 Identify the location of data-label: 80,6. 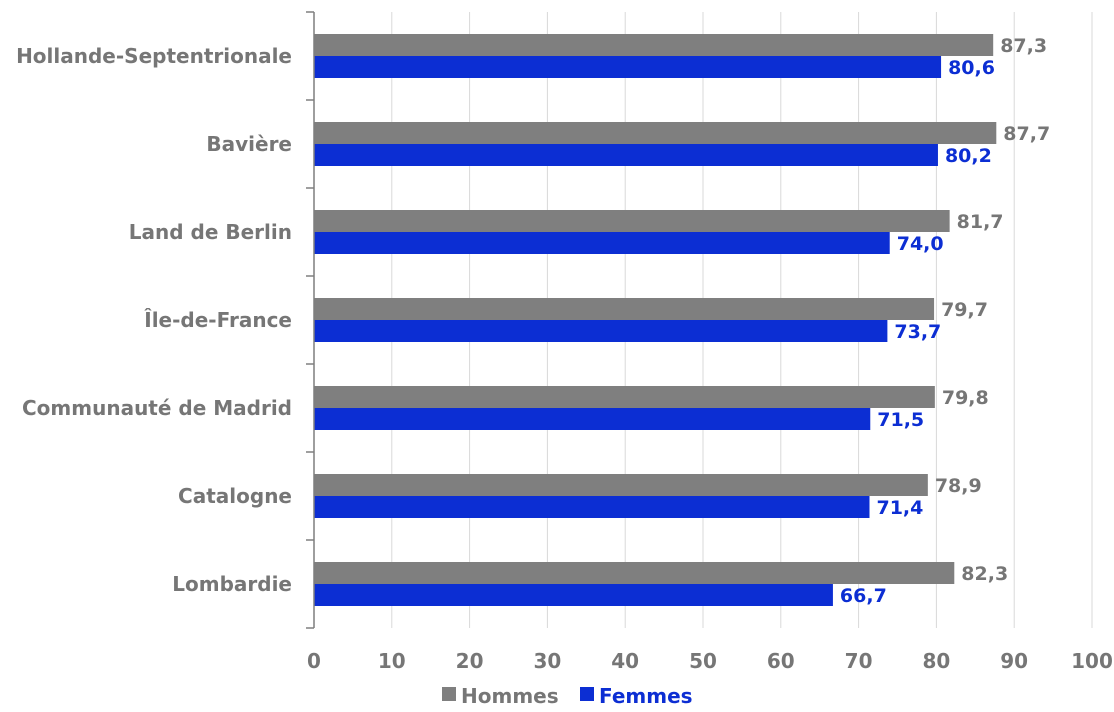
(971, 68).